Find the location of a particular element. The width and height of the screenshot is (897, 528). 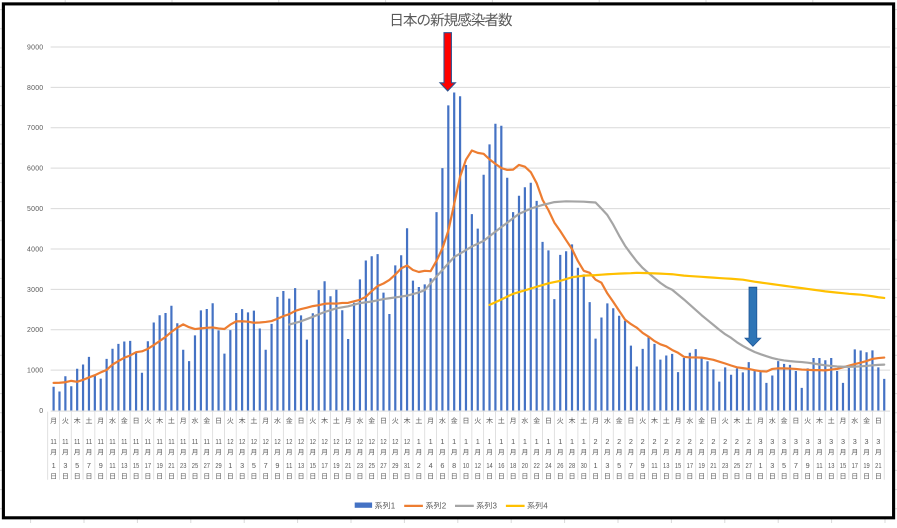

svg-text: 23 is located at coordinates (725, 465).